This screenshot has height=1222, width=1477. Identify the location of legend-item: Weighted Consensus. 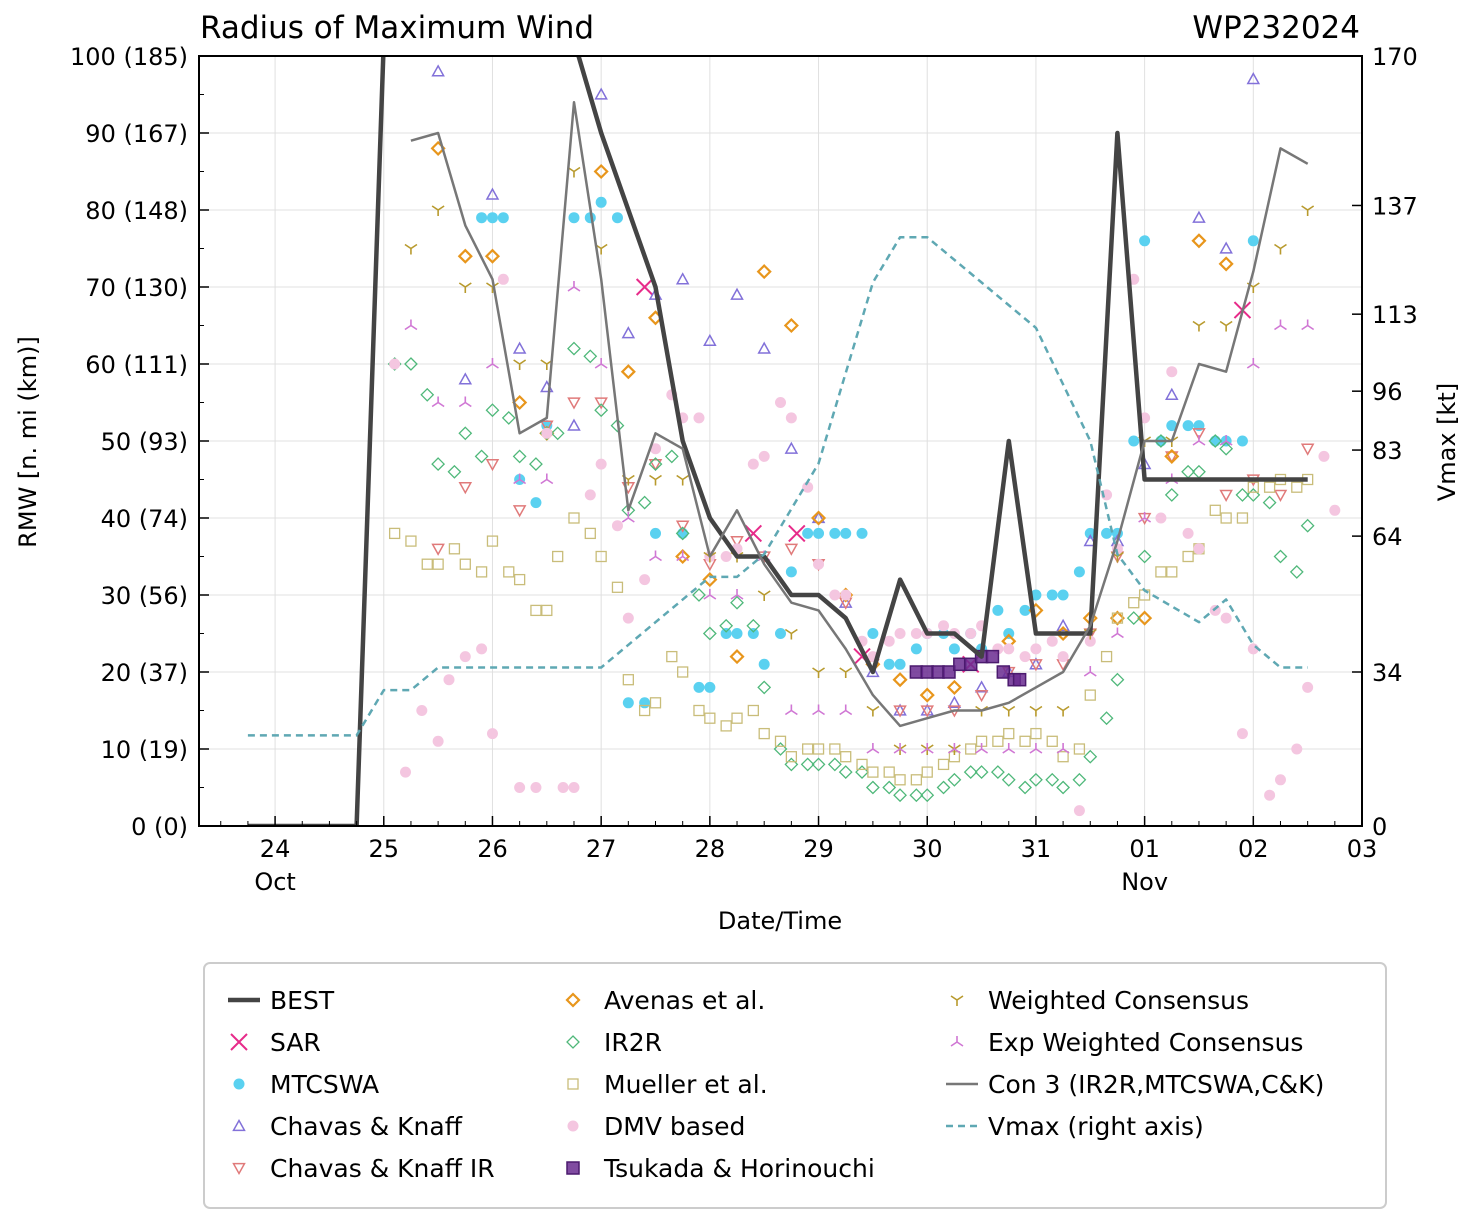
(1099, 1000).